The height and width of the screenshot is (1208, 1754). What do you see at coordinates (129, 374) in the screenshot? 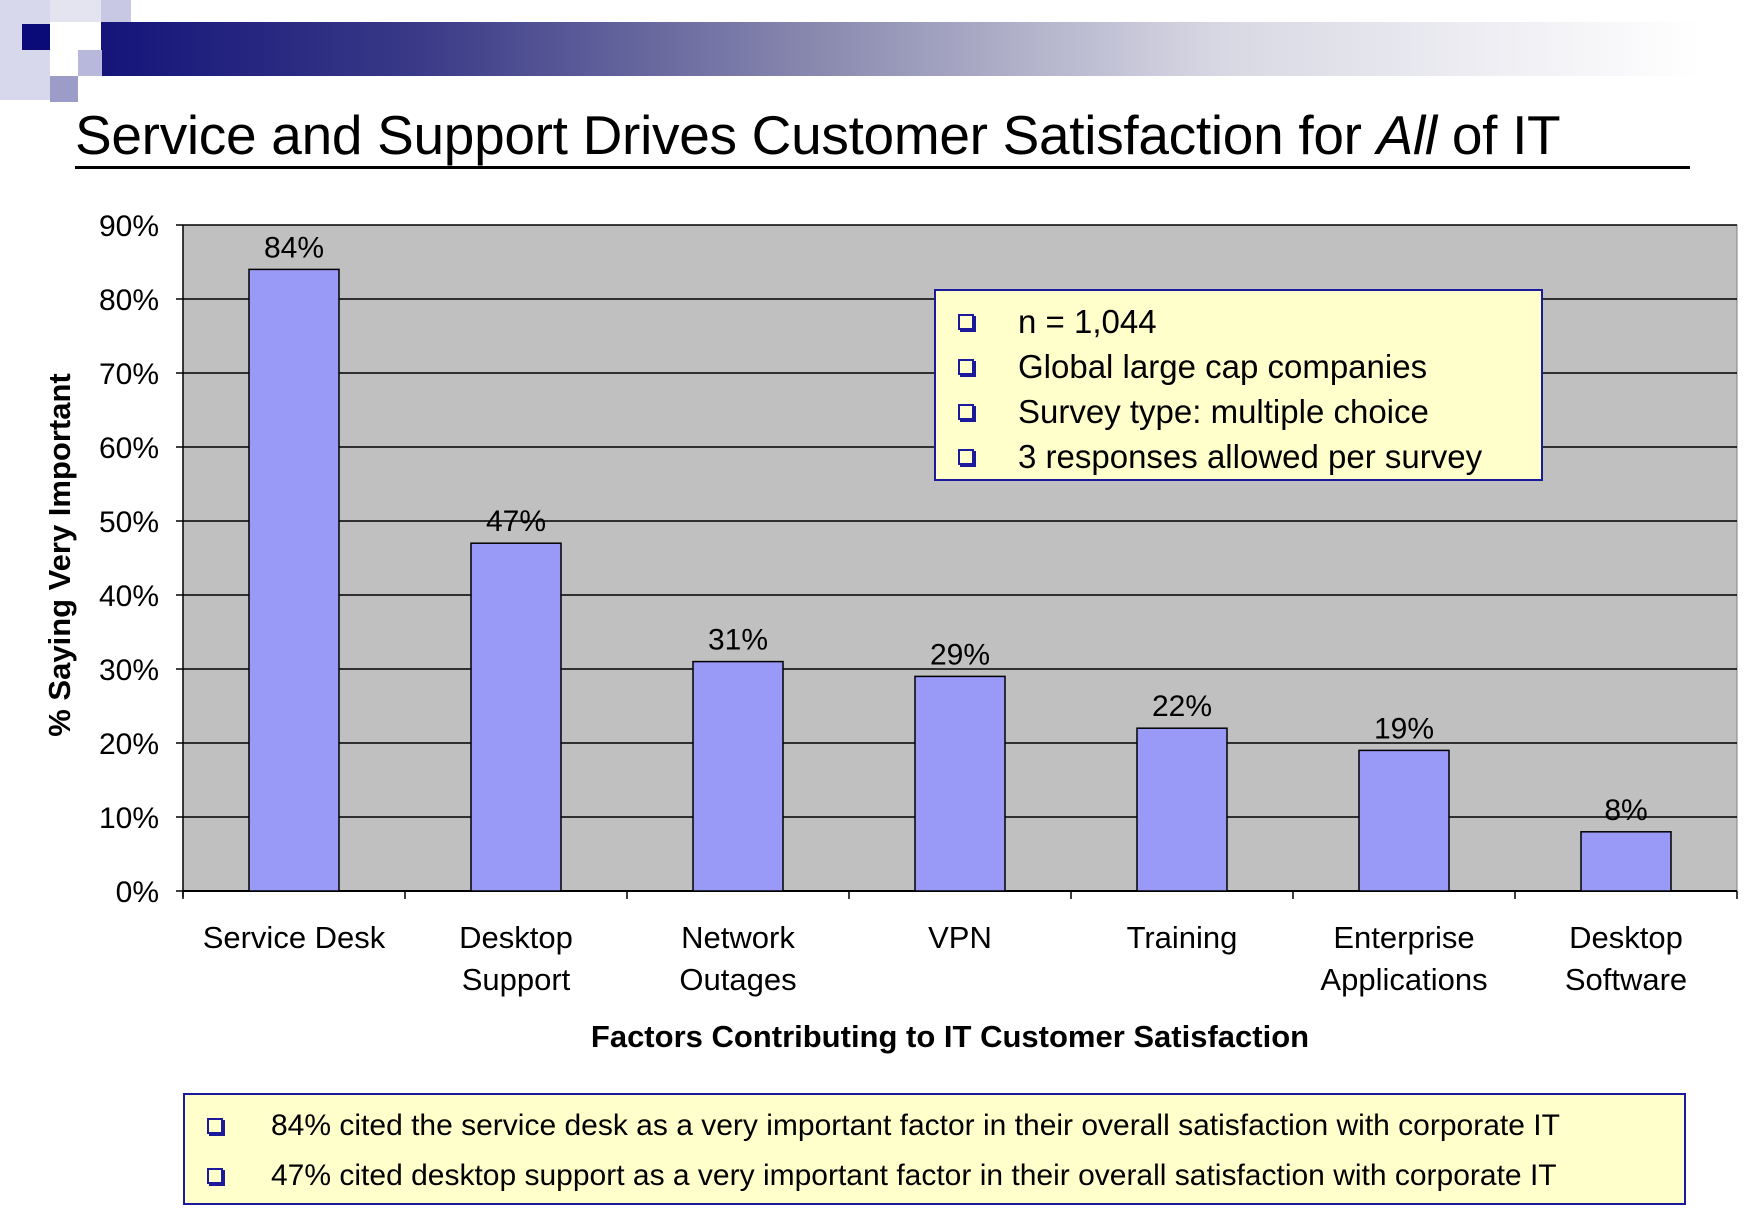
I see `y-tick-label: 70%` at bounding box center [129, 374].